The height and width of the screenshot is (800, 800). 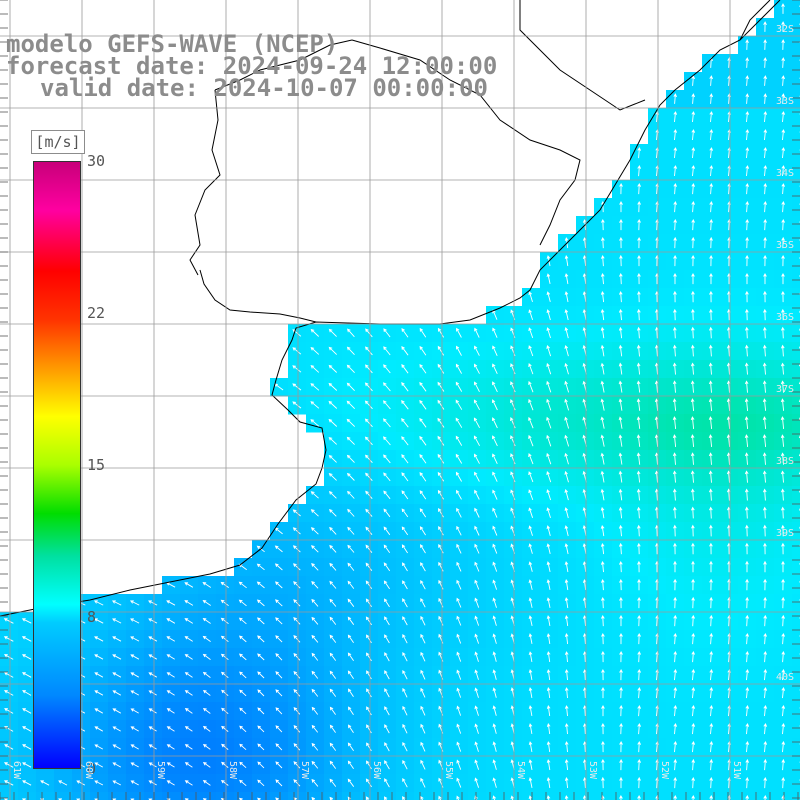 I want to click on lat-label: 35S, so click(x=784, y=245).